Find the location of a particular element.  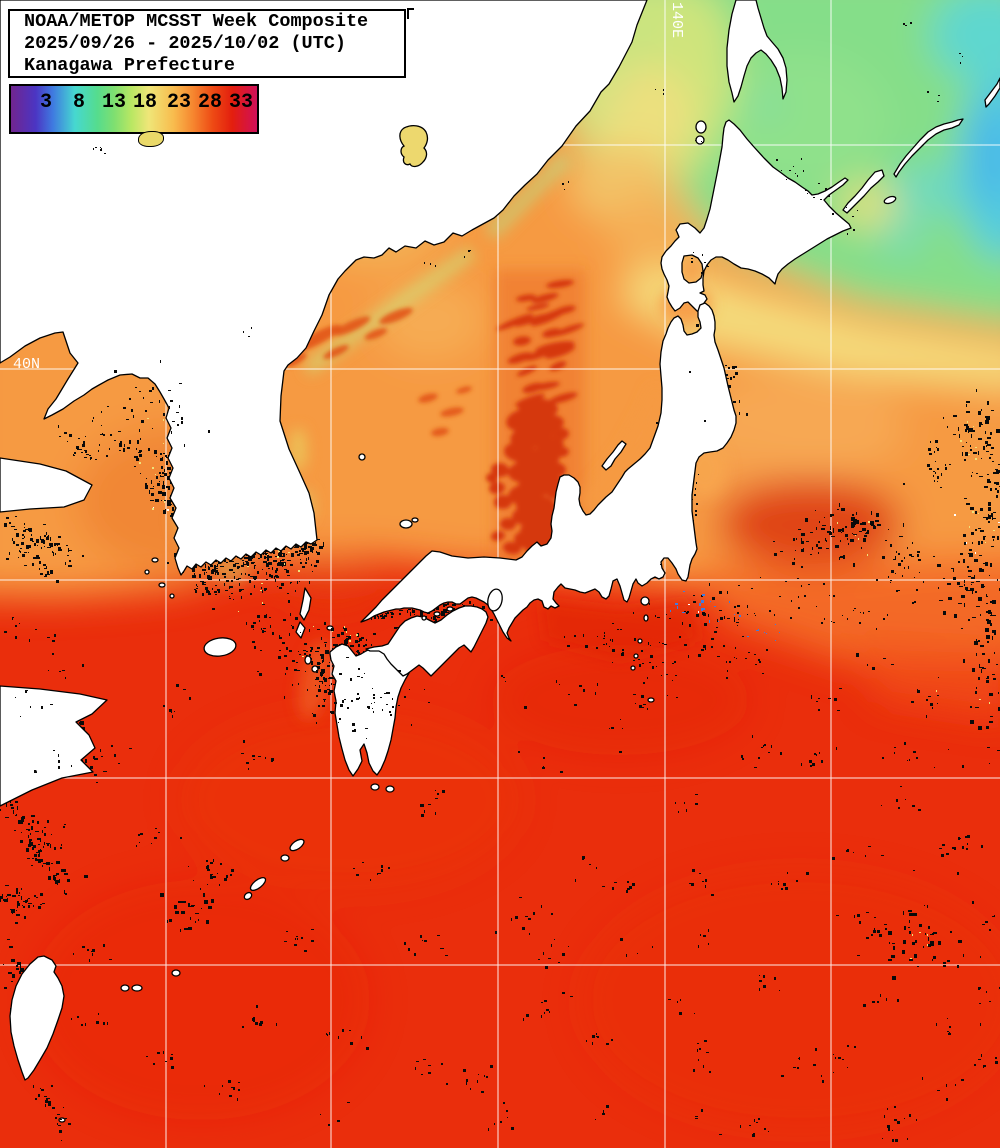

svg-text: 140E is located at coordinates (676, 20).